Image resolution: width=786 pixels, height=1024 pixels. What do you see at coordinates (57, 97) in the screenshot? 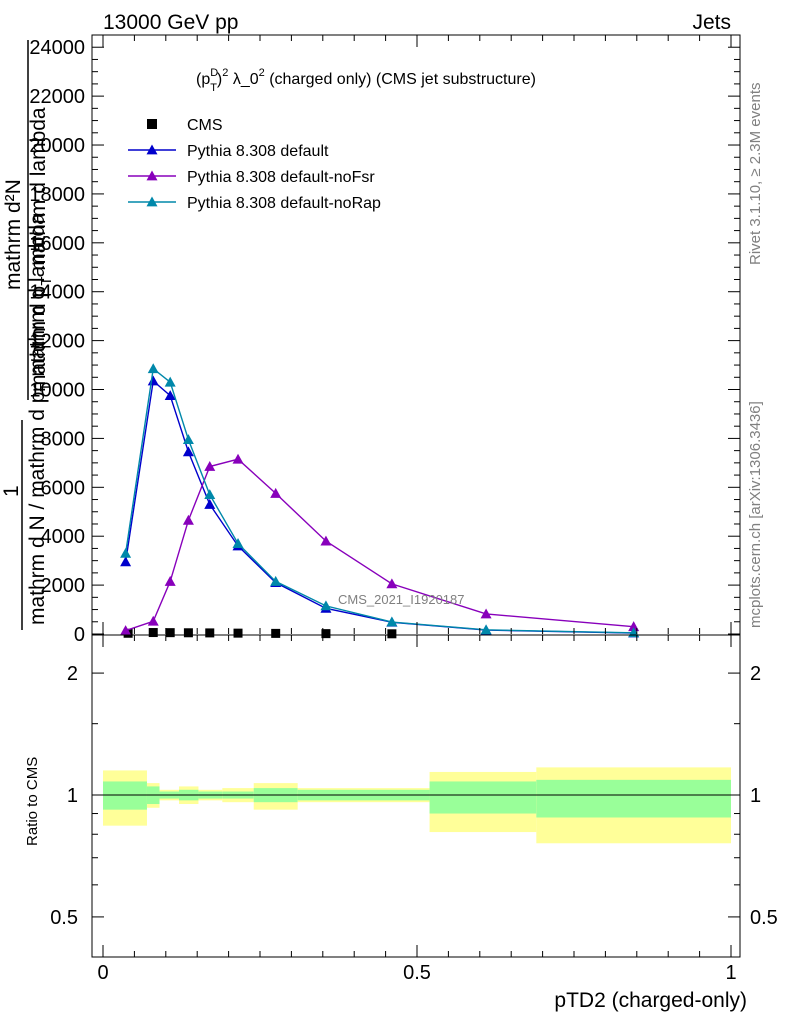
I see `y-tick-label-11: 22000` at bounding box center [57, 97].